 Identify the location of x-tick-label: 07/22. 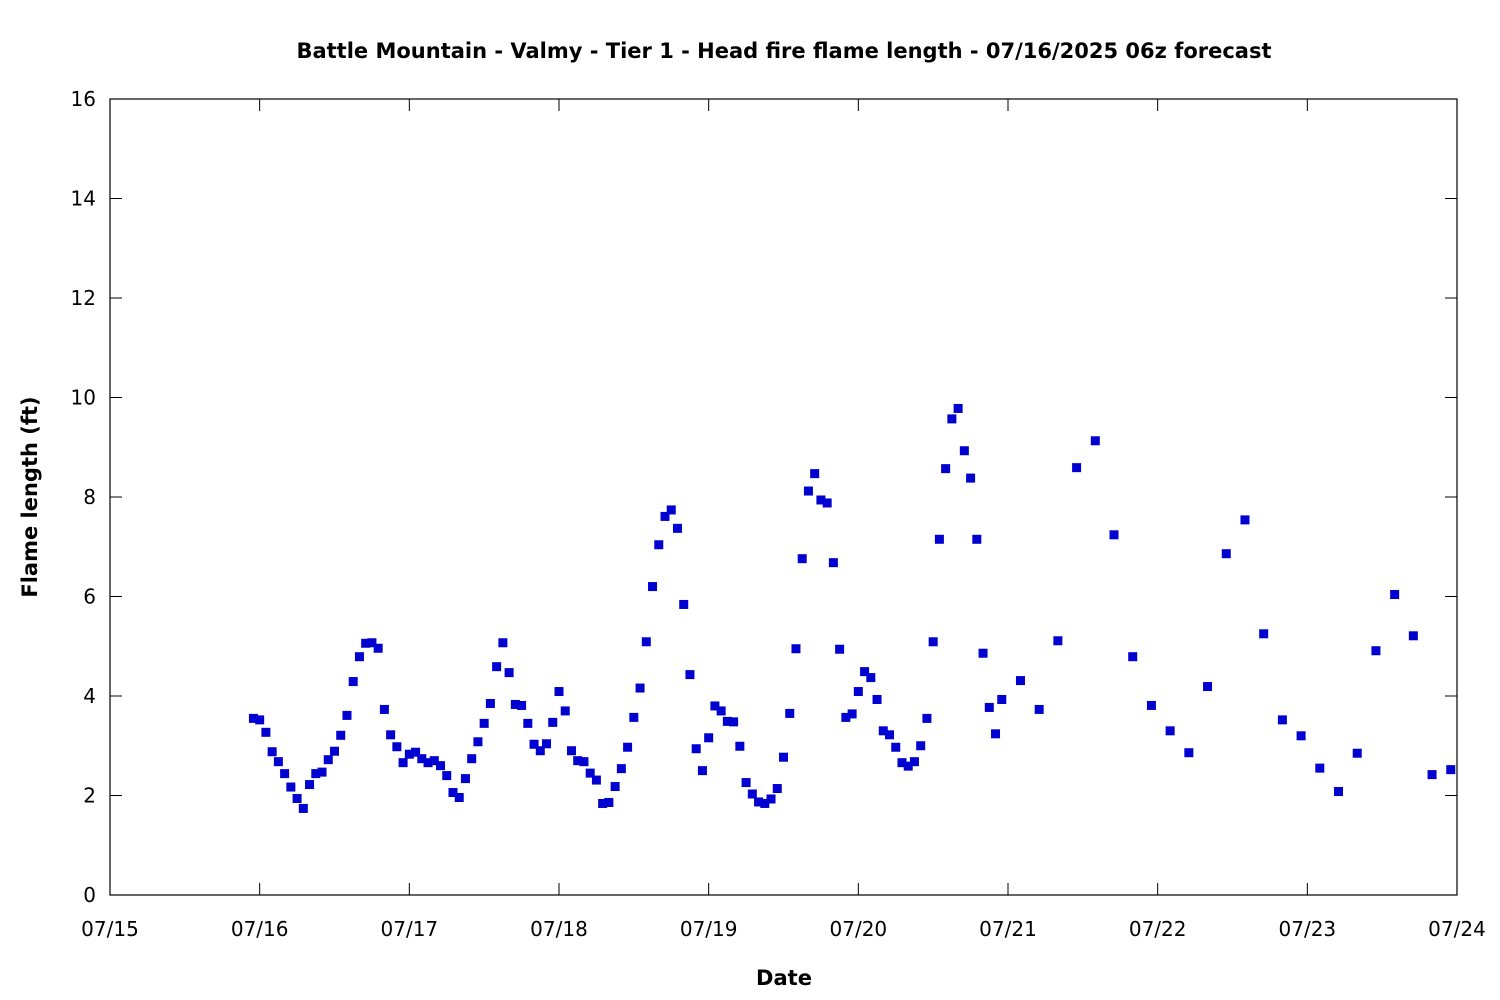
(1158, 929).